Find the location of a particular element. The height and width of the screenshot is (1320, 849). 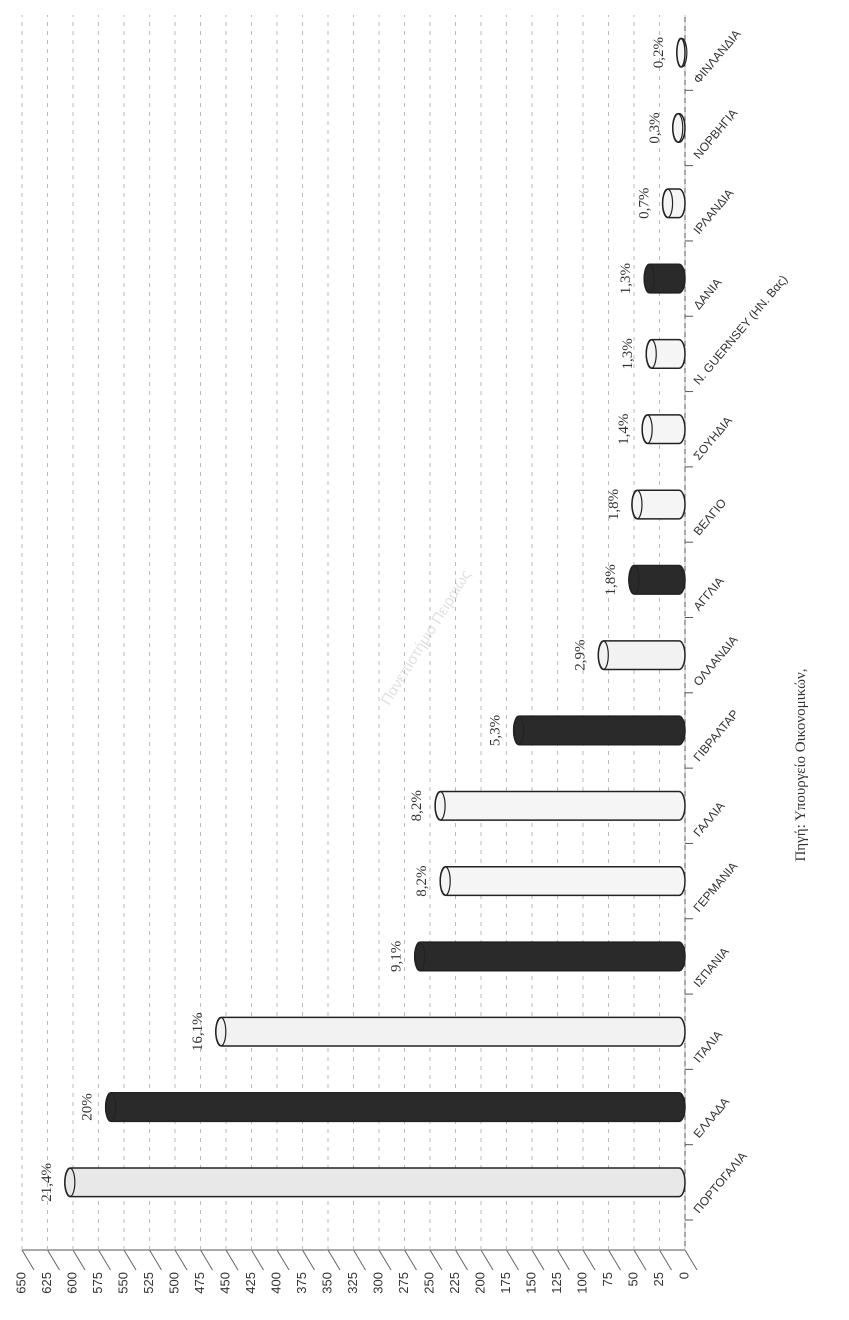

y-tick-label: 575 is located at coordinates (97, 1283).